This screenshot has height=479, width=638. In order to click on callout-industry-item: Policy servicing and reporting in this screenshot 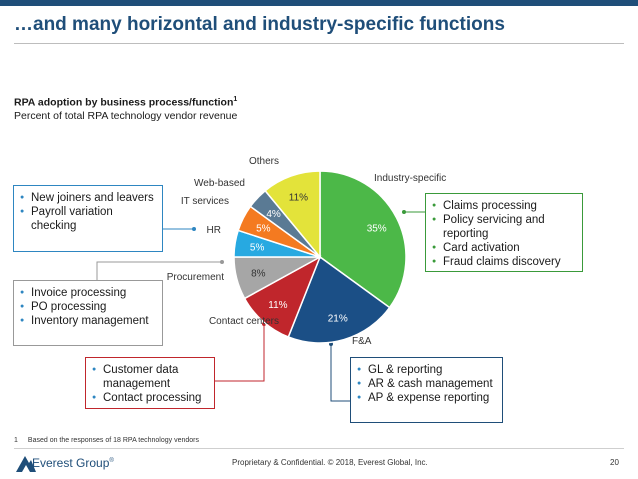, I will do `click(504, 227)`.